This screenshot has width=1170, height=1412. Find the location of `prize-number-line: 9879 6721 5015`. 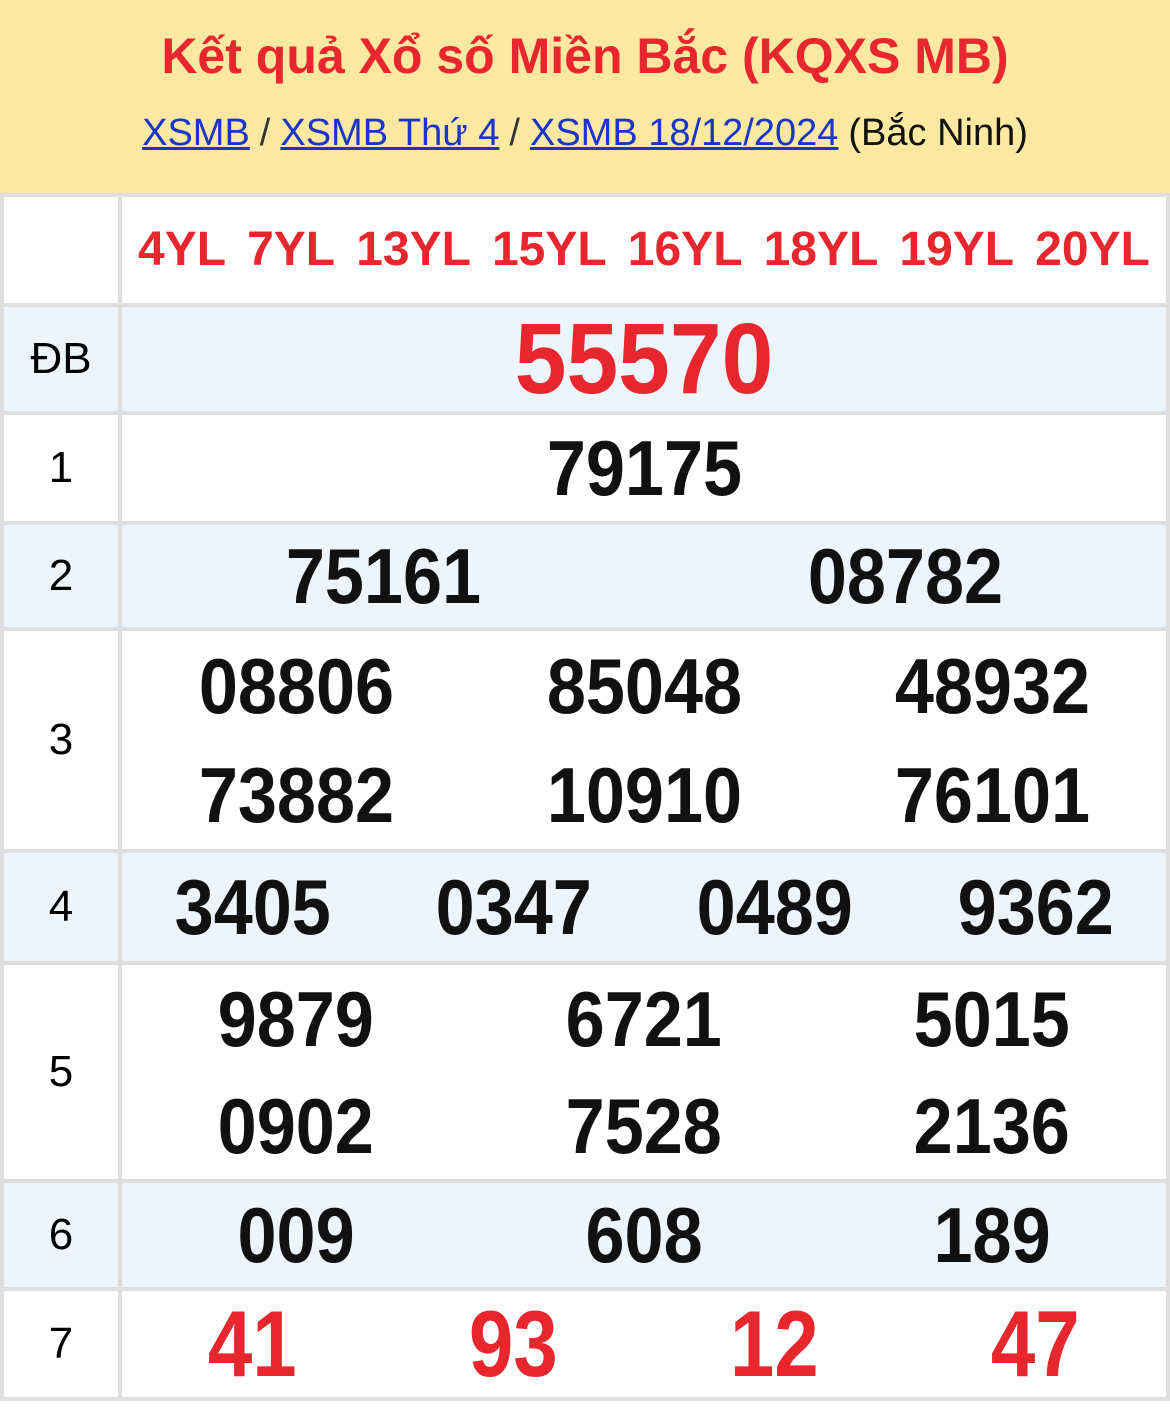

prize-number-line: 9879 6721 5015 is located at coordinates (644, 1018).